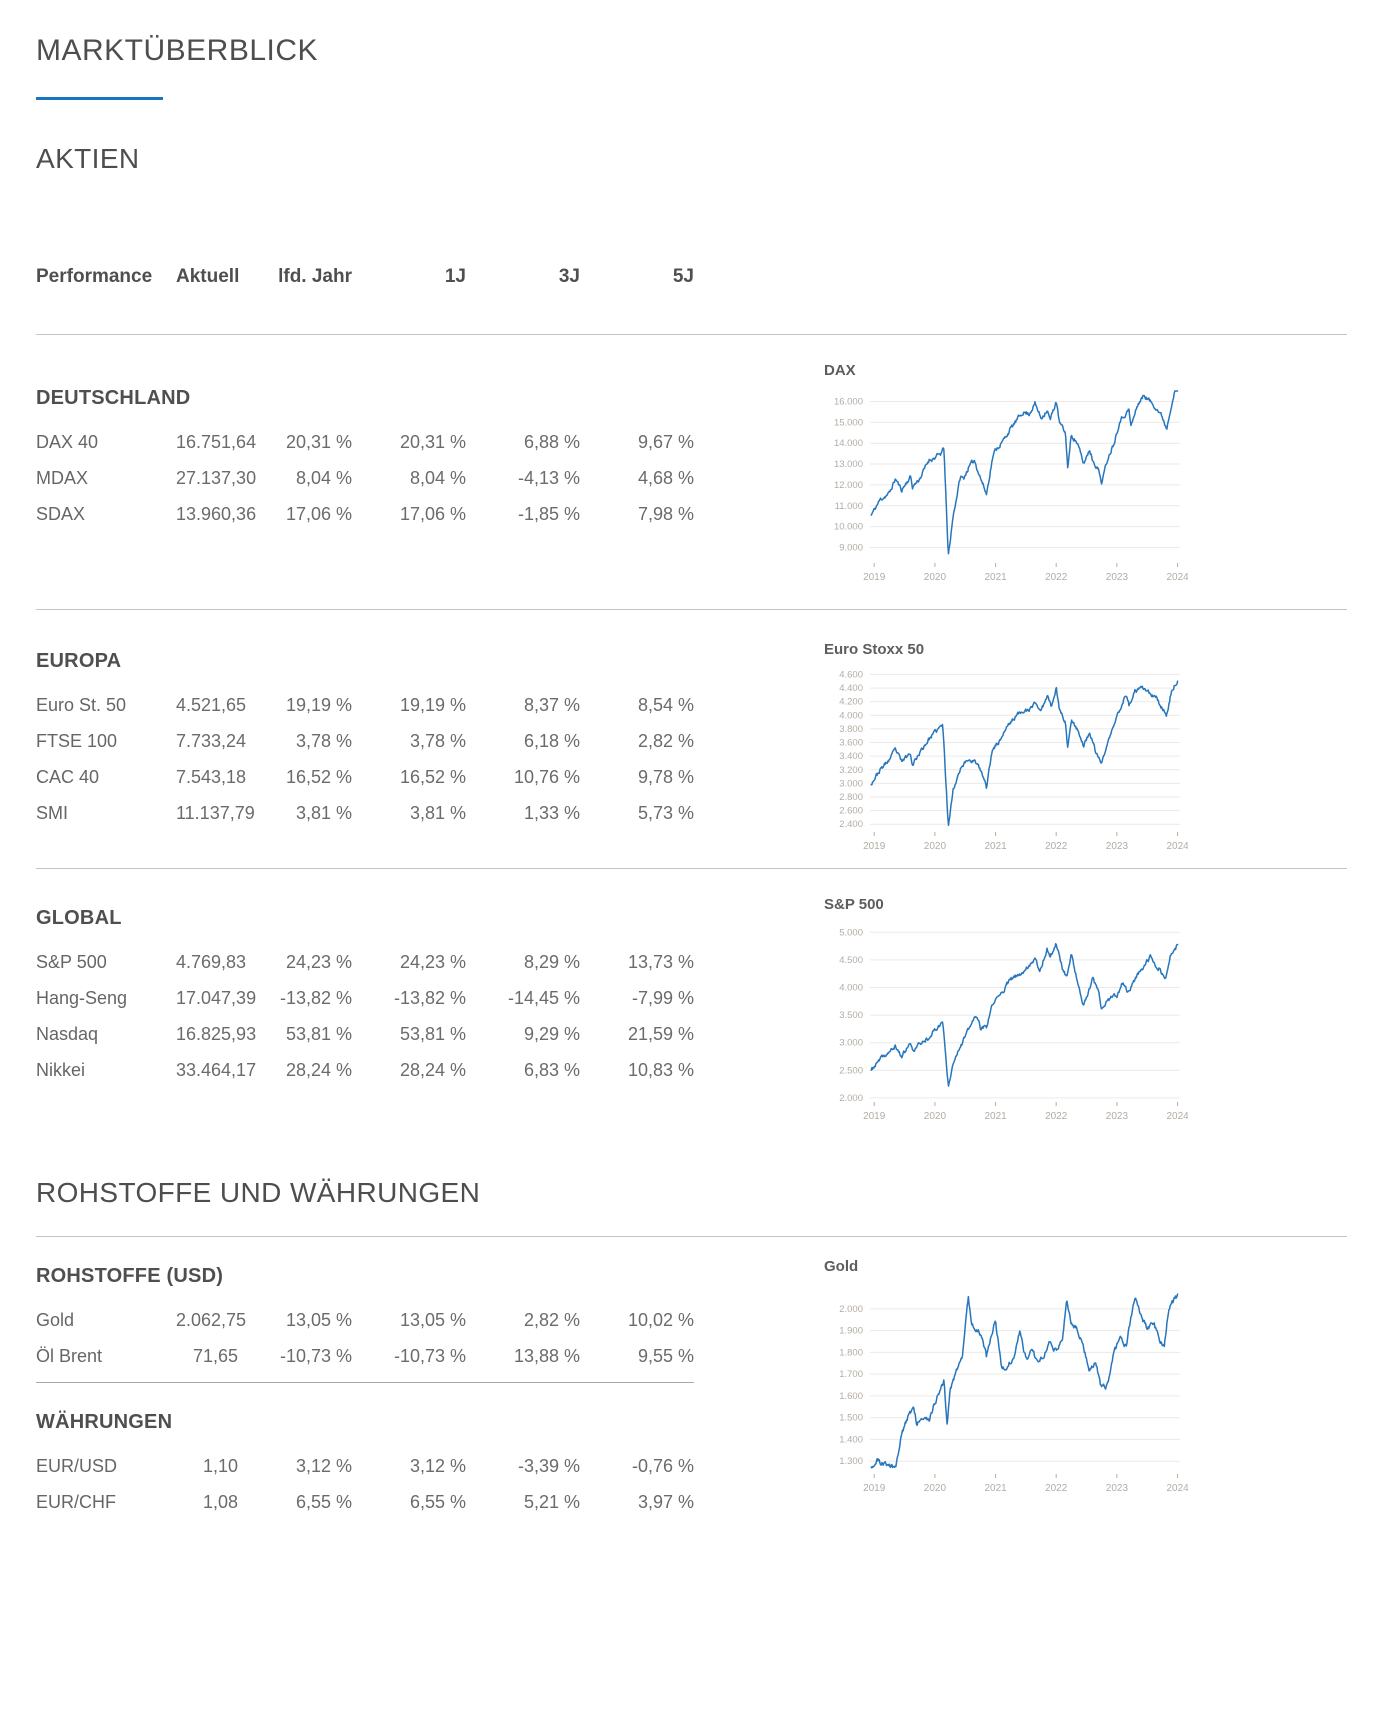 The height and width of the screenshot is (1732, 1383). Describe the element at coordinates (851, 811) in the screenshot. I see `y-axis-label: 2.600` at that location.